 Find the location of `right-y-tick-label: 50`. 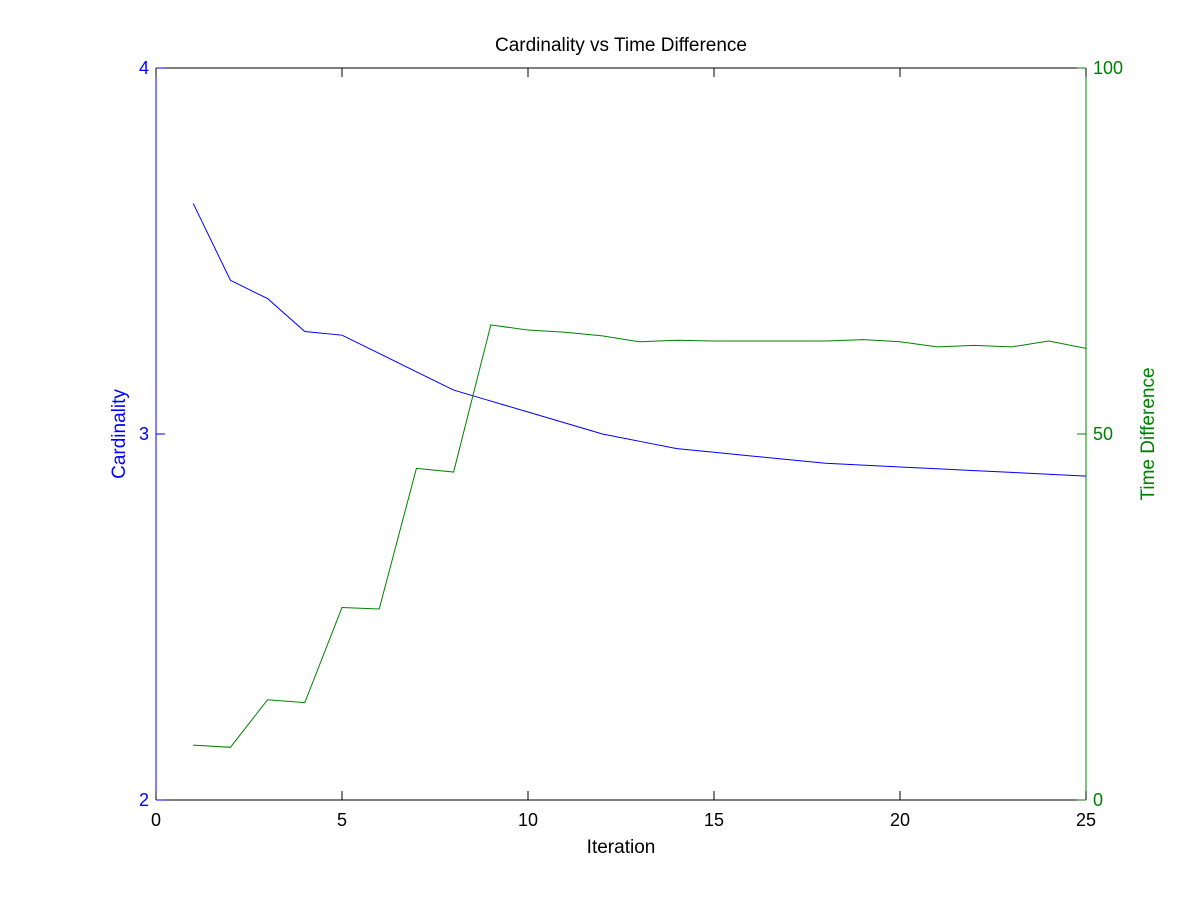

right-y-tick-label: 50 is located at coordinates (1103, 434).